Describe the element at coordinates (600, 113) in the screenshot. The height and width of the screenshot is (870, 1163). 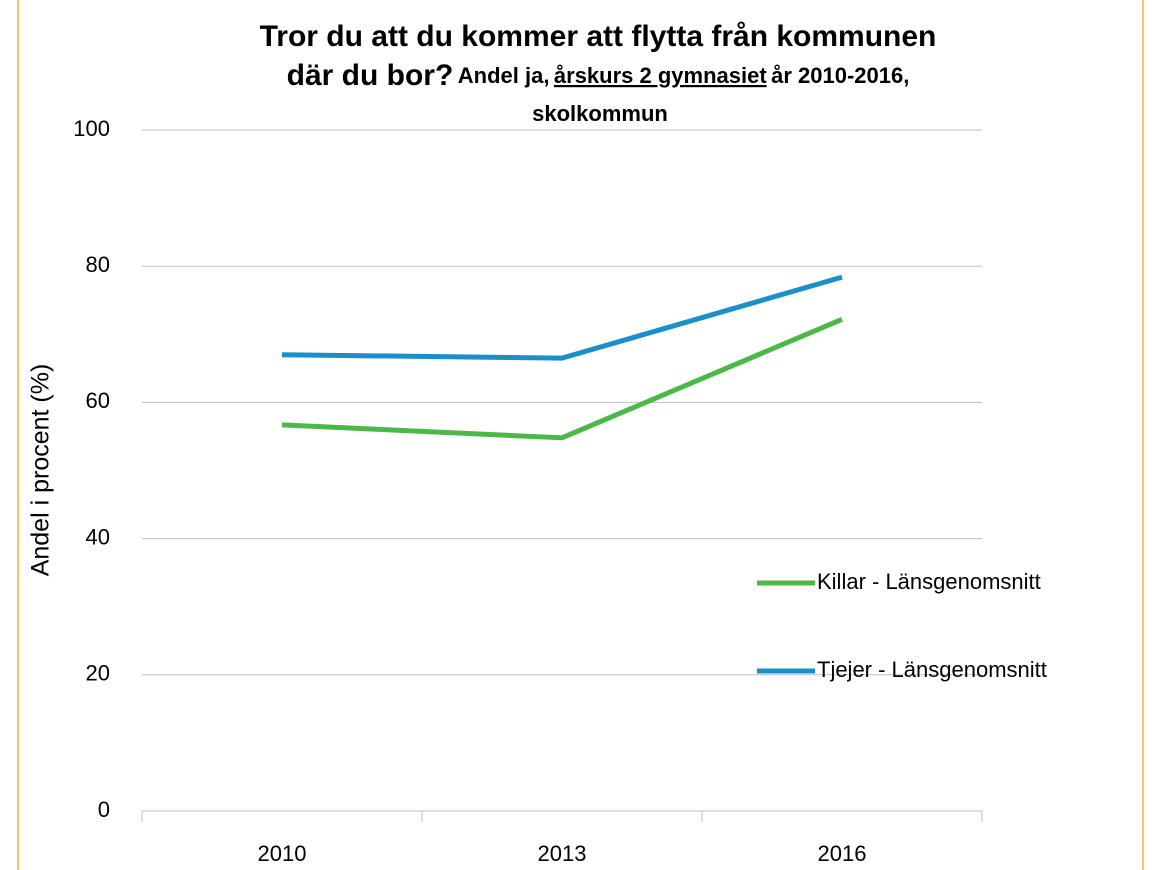
I see `subtitle: skolkommun` at that location.